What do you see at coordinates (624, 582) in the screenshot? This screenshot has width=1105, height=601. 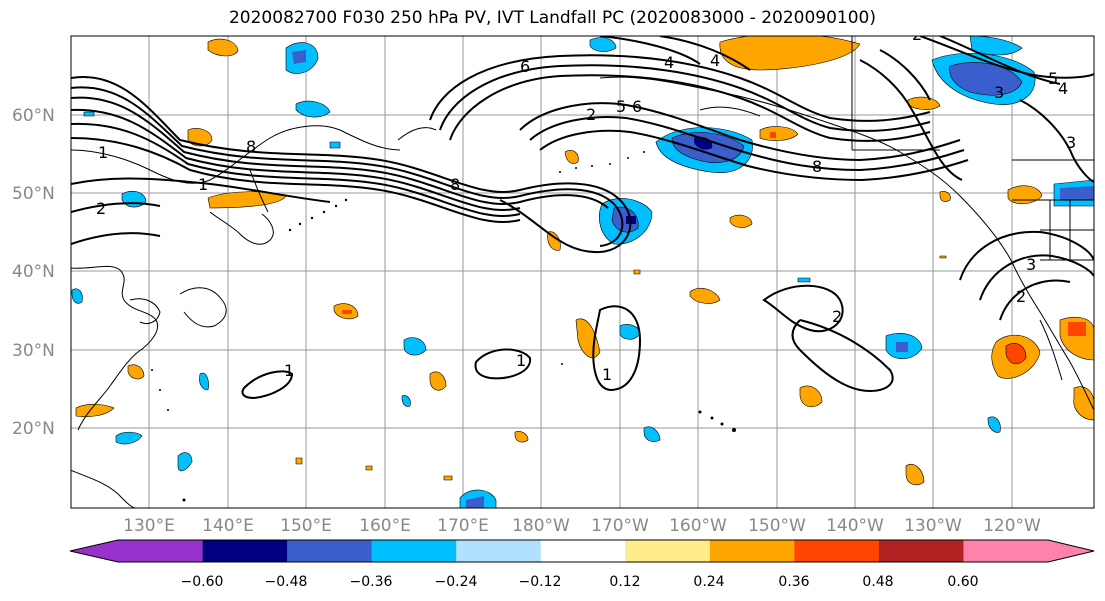 I see `colorbar-tick-label: 0.12` at bounding box center [624, 582].